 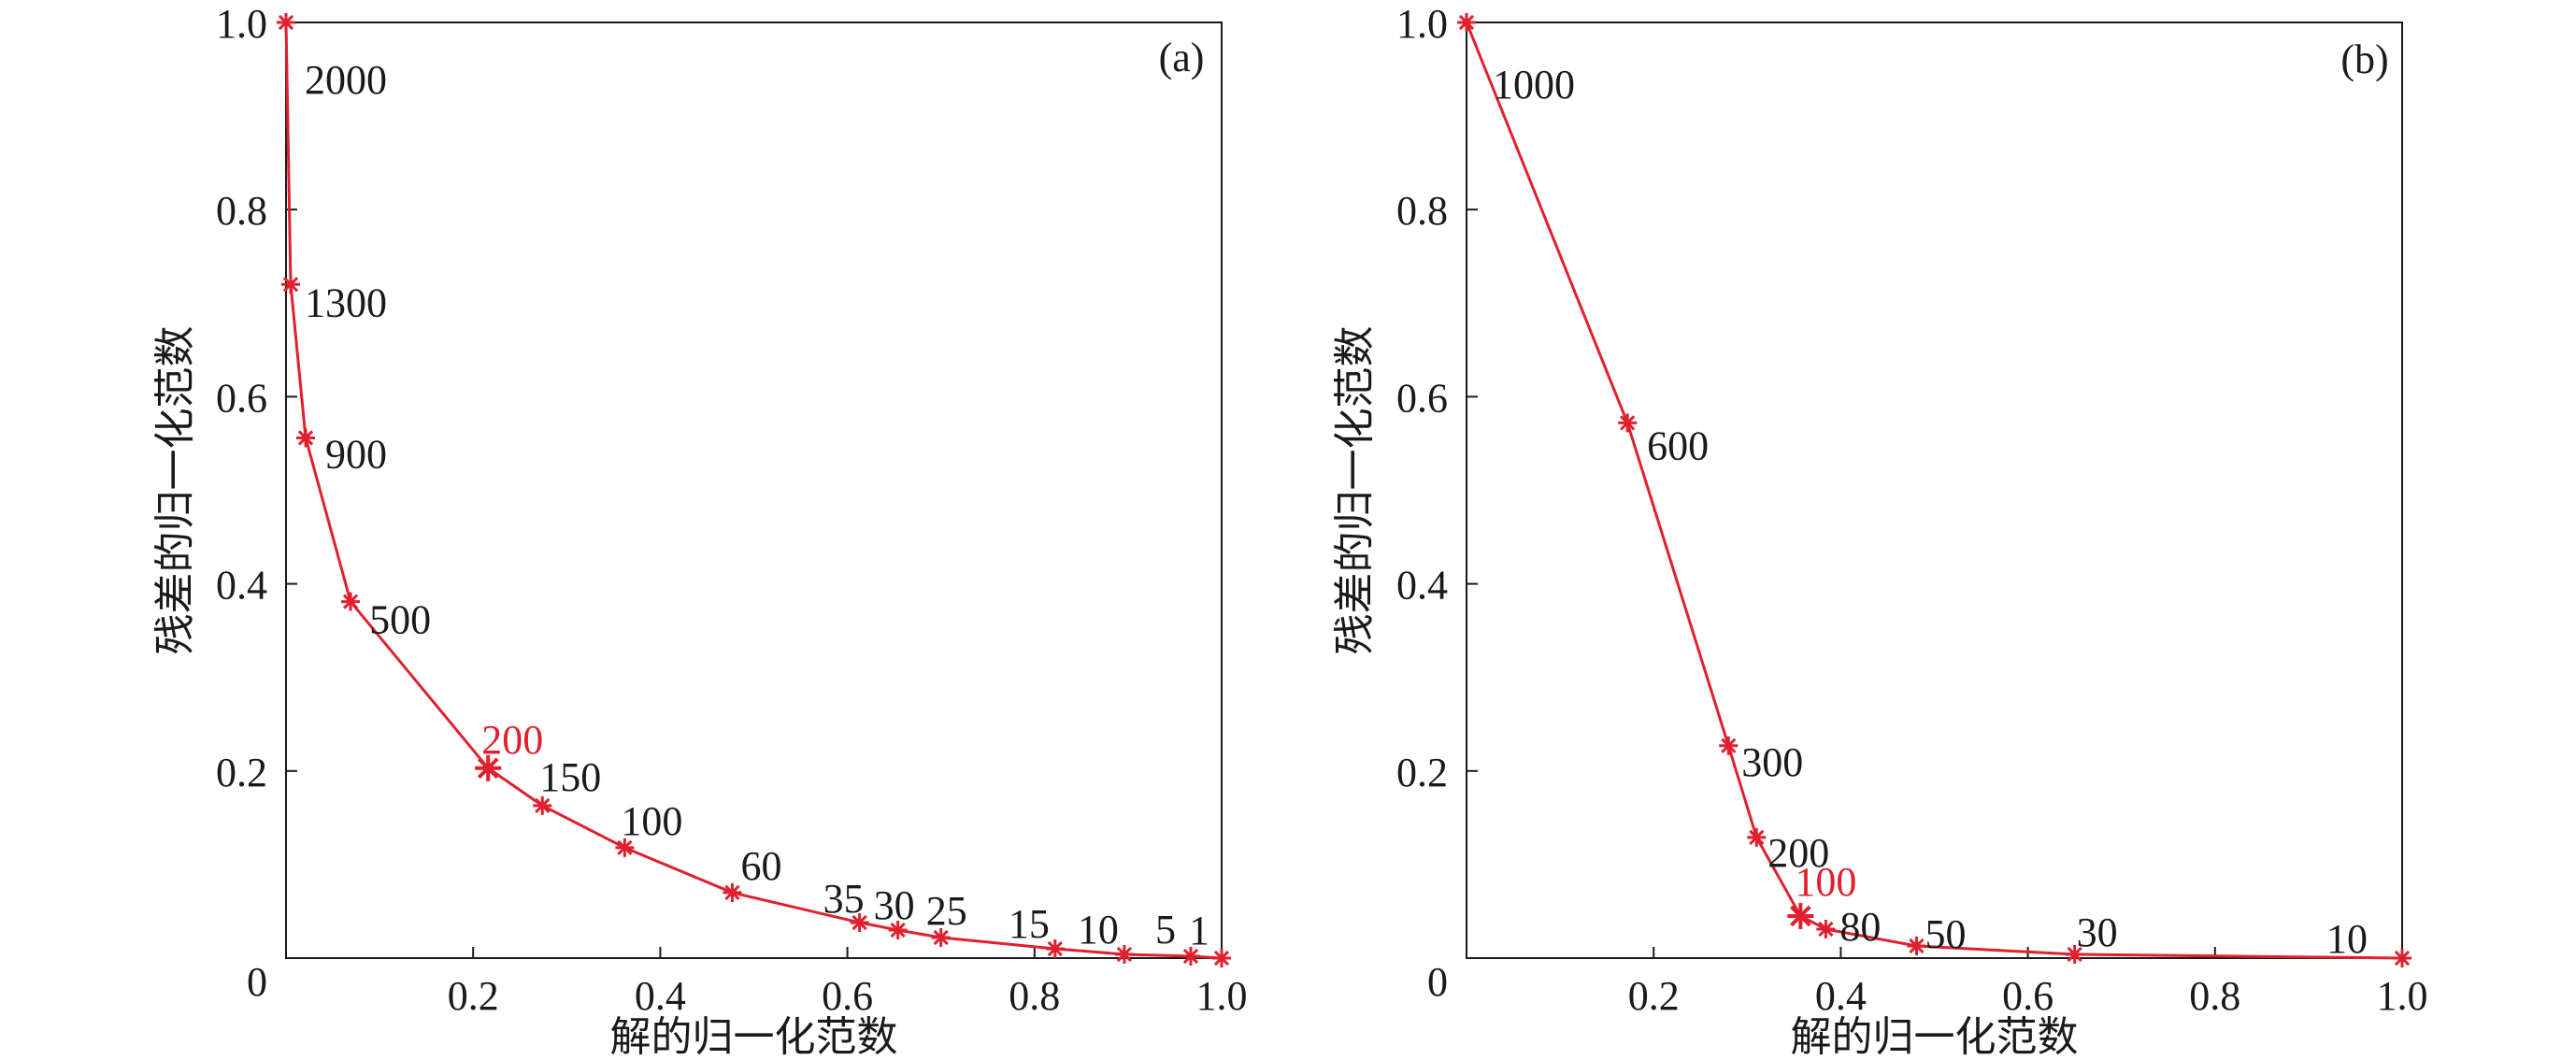 I want to click on data-label: 600, so click(x=1678, y=445).